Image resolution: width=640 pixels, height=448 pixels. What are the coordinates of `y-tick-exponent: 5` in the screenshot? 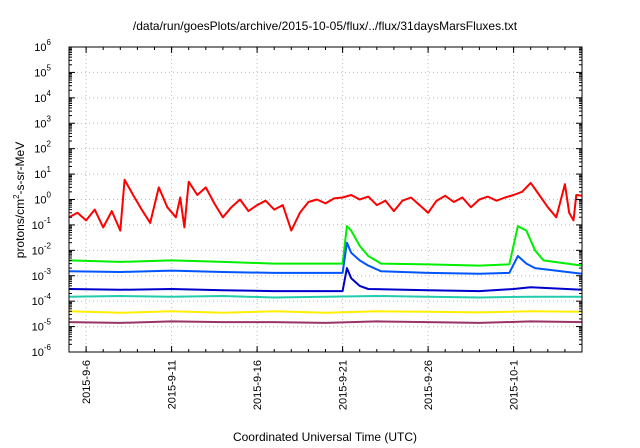 It's located at (49, 67).